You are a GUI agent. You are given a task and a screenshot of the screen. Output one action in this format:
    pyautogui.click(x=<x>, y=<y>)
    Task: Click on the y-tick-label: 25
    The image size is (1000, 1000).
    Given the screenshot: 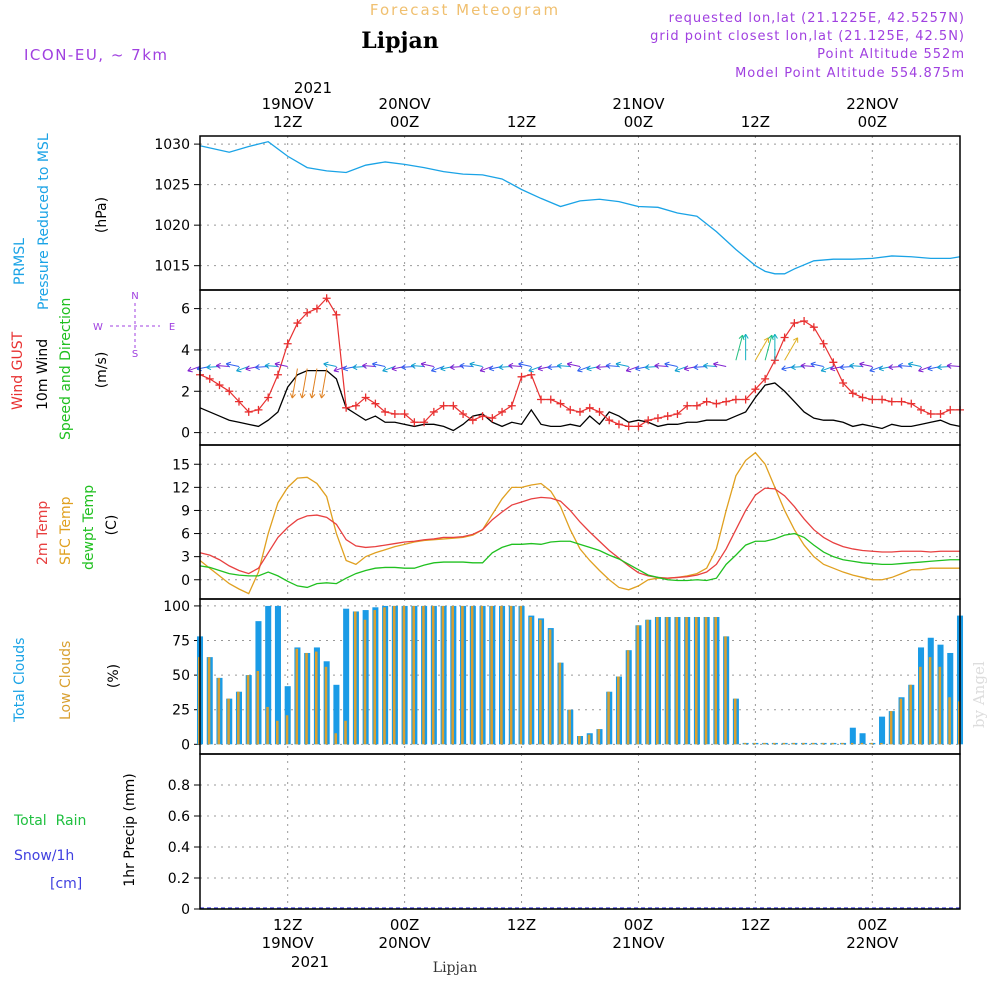 What is the action you would take?
    pyautogui.click(x=181, y=711)
    